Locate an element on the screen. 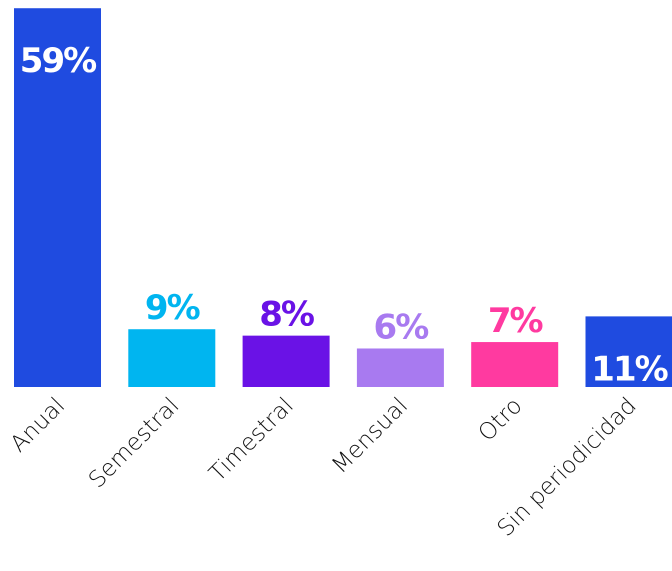 The width and height of the screenshot is (672, 571). x-tick-label: Mensual is located at coordinates (370, 436).